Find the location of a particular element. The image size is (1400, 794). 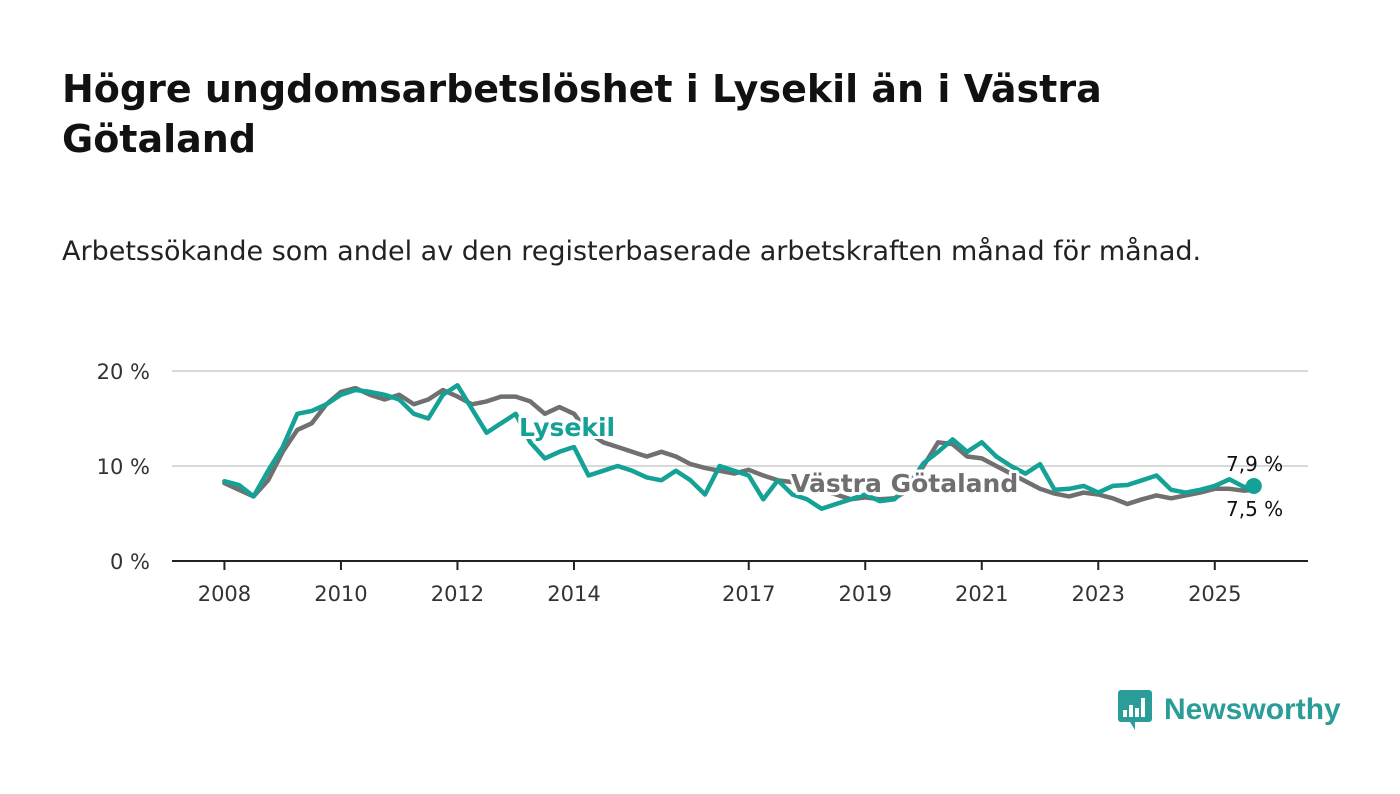

series-line-lysekil is located at coordinates (739, 447).